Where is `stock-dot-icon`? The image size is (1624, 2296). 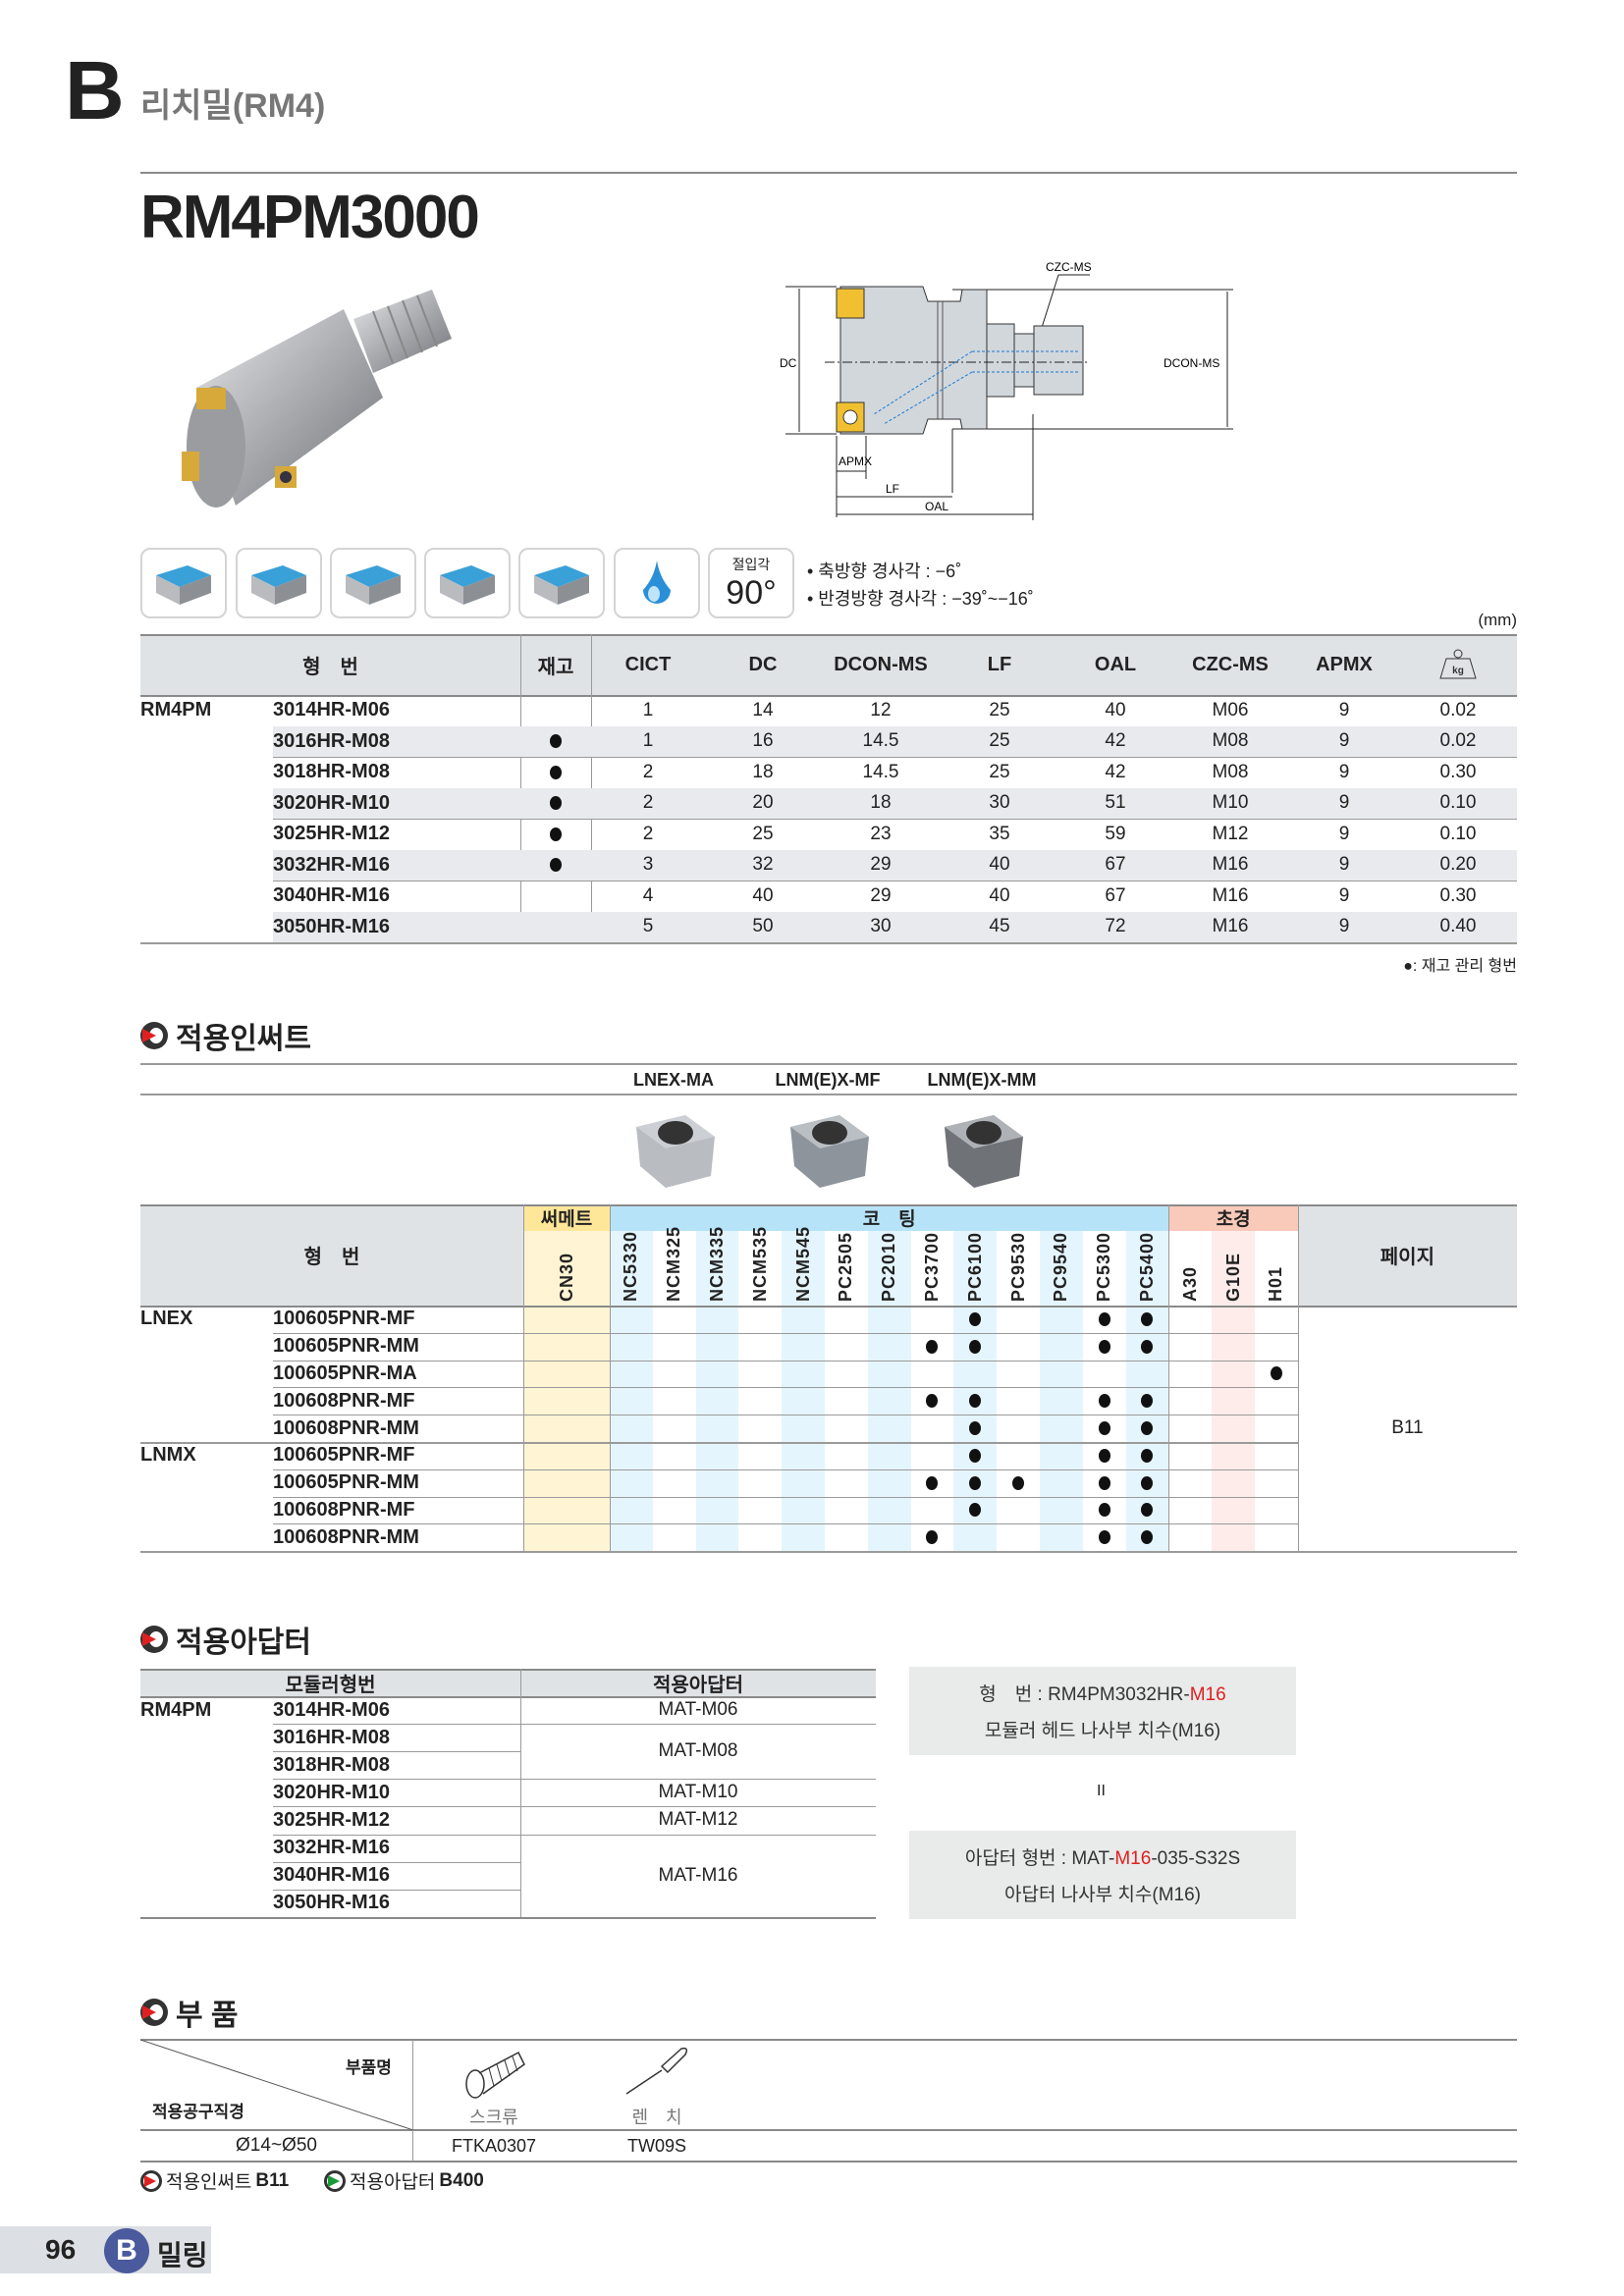
stock-dot-icon is located at coordinates (556, 803).